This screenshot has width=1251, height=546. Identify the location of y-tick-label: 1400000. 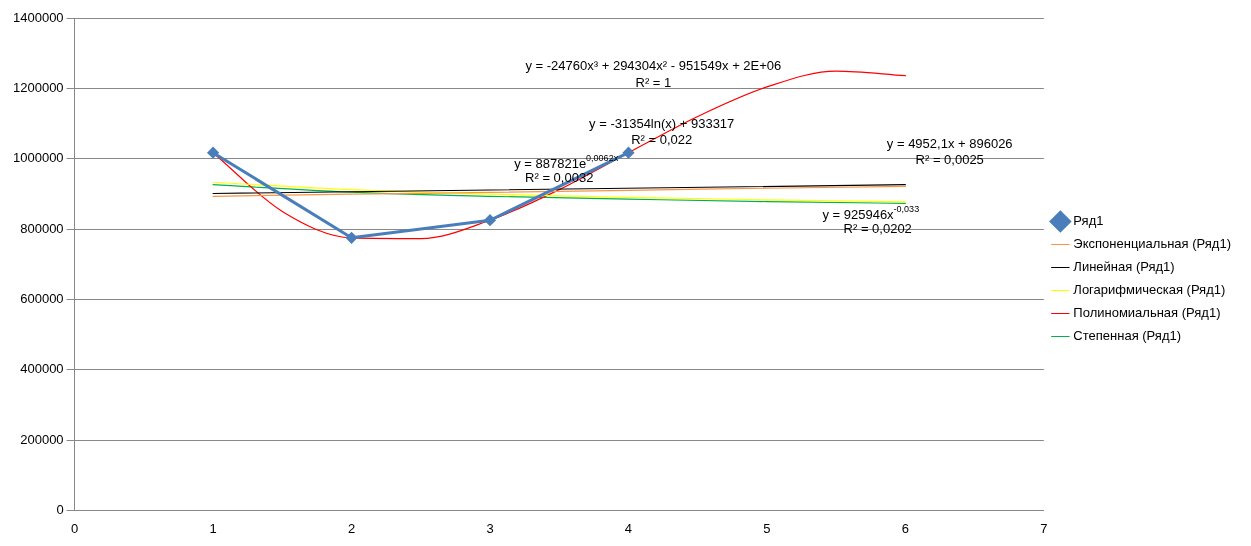
(38, 17).